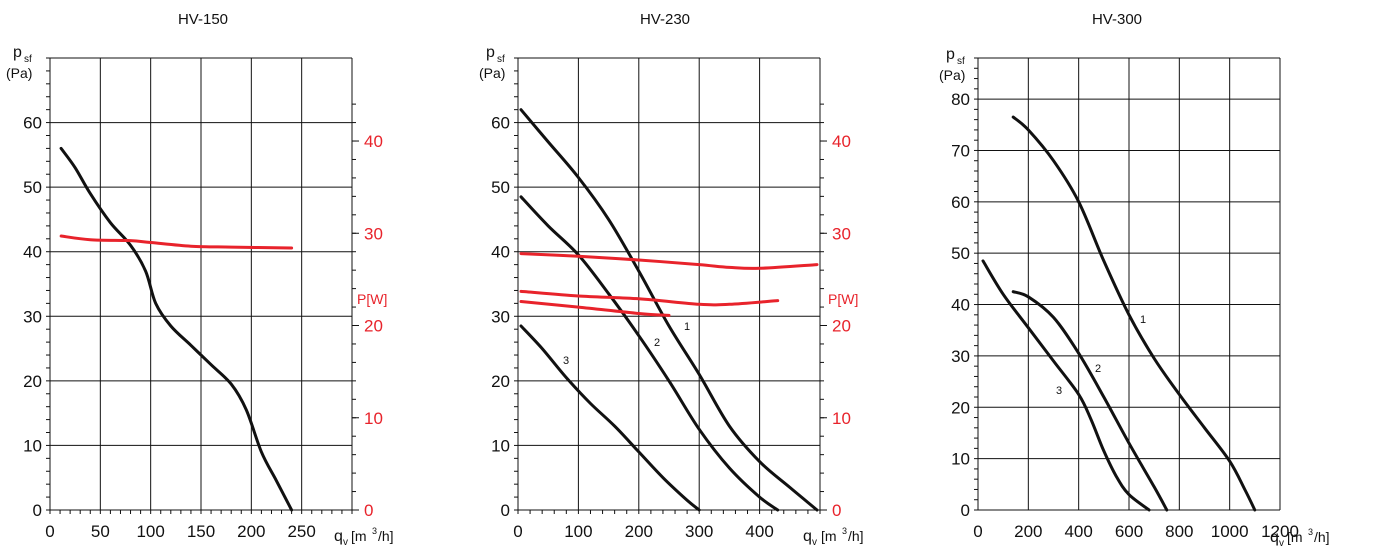  Describe the element at coordinates (665, 19) in the screenshot. I see `chart-title: HV-230` at that location.